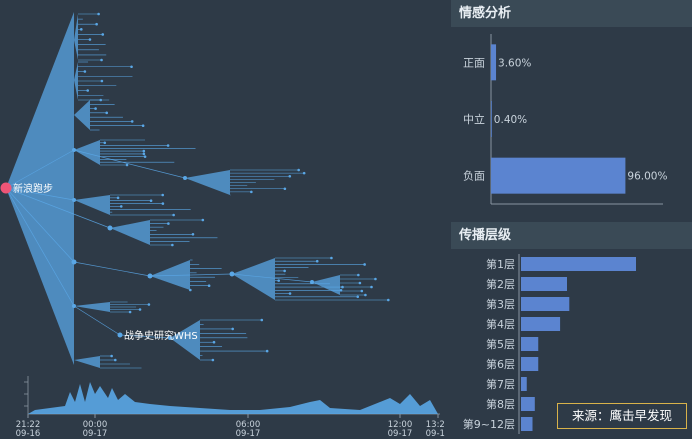 This screenshot has width=692, height=439. Describe the element at coordinates (500, 364) in the screenshot. I see `spread-category-label: 第6层` at that location.